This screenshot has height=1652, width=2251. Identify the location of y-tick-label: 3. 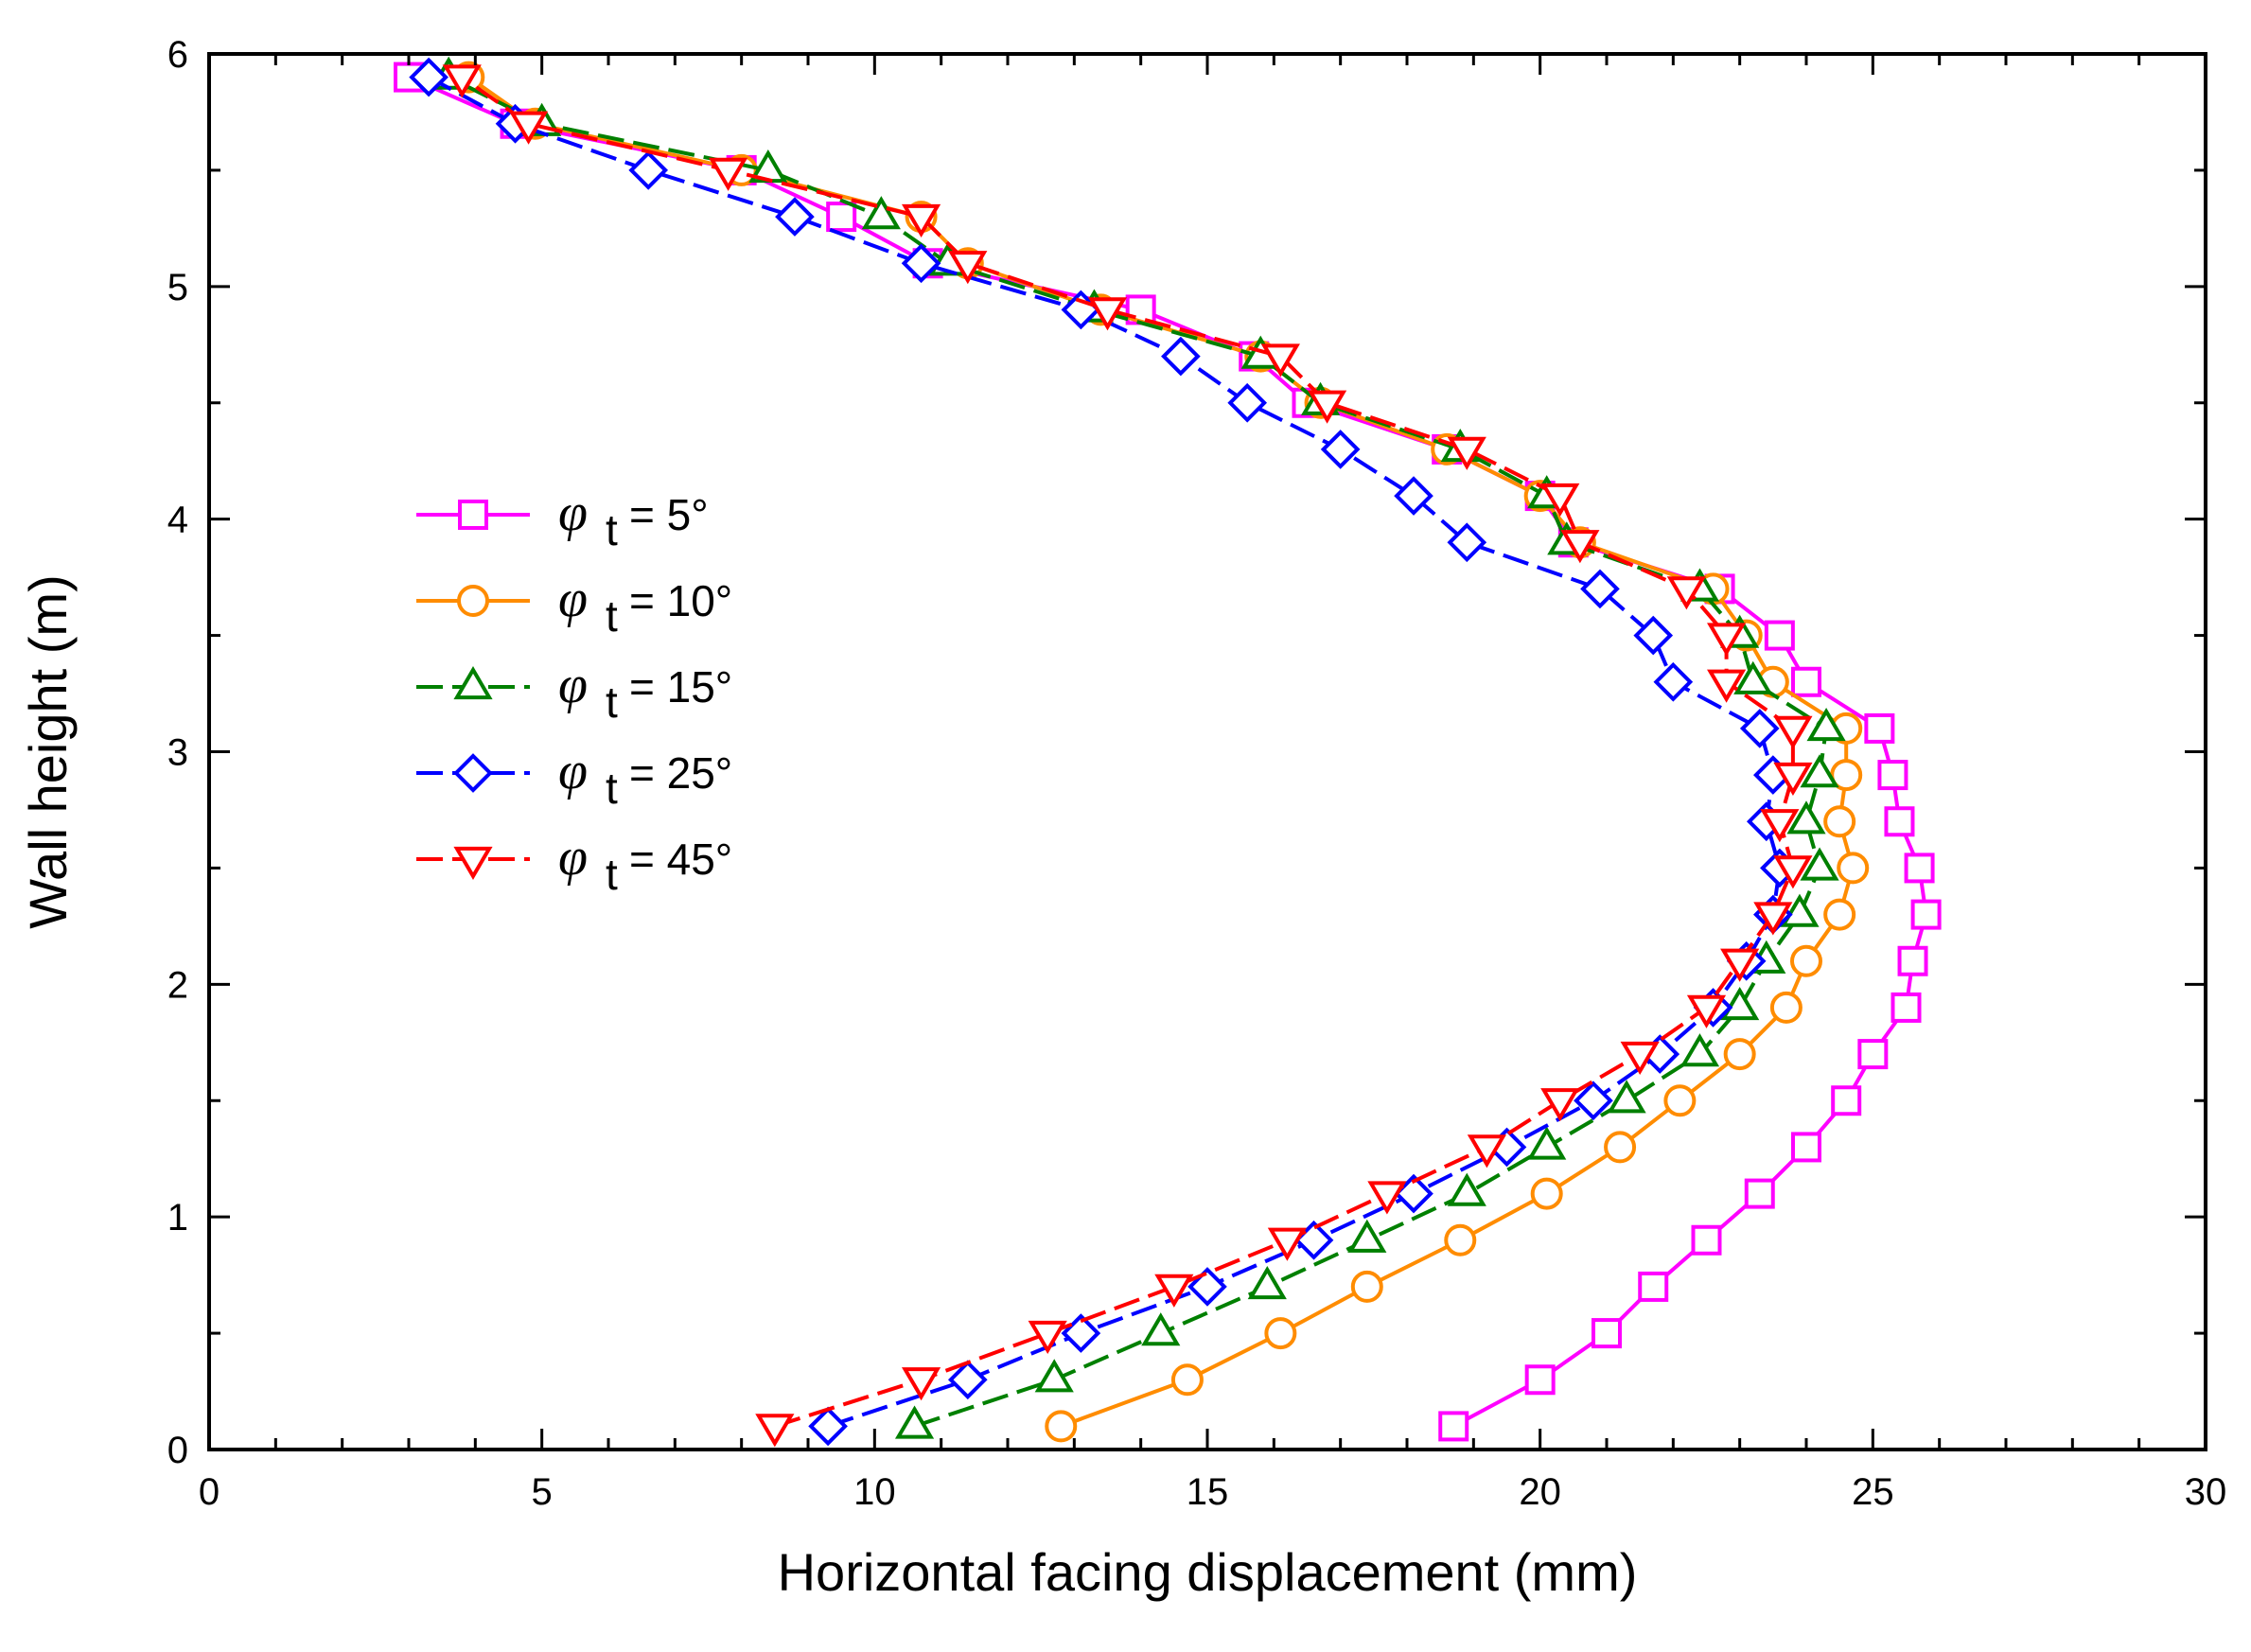
(177, 753).